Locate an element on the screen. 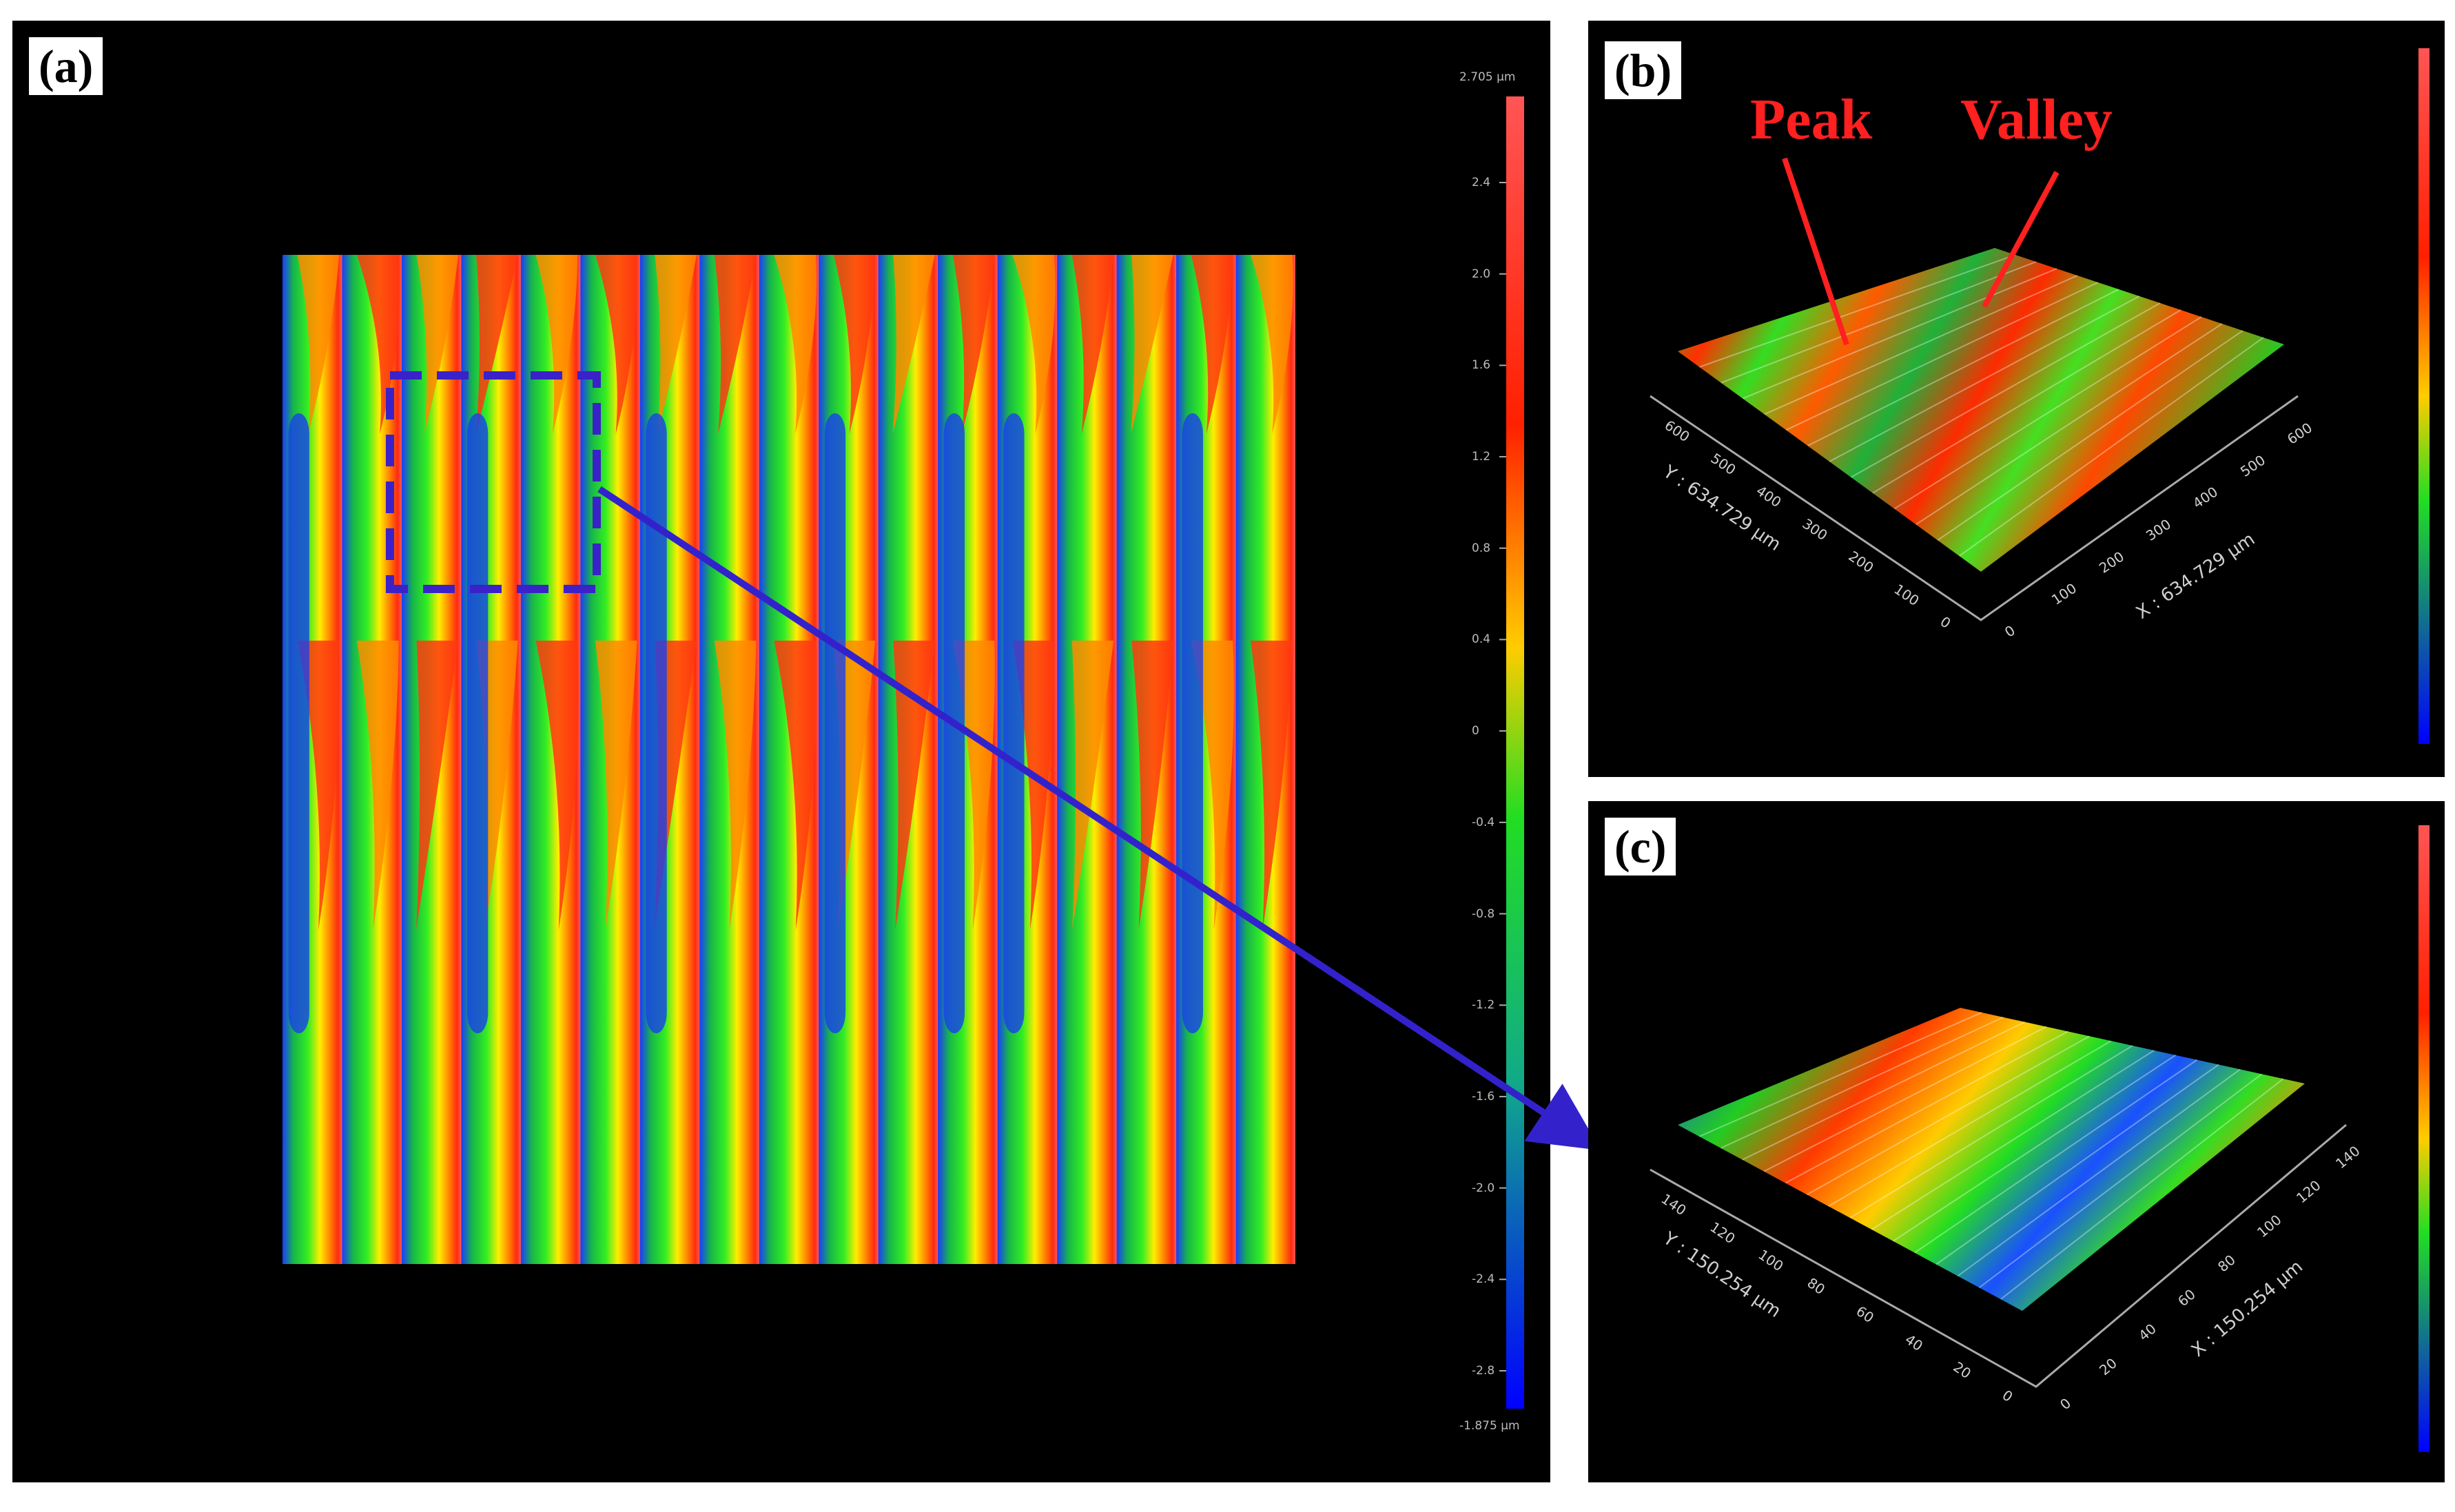 This screenshot has width=2455, height=1512. scale-tick-label: -0.4 is located at coordinates (1483, 822).